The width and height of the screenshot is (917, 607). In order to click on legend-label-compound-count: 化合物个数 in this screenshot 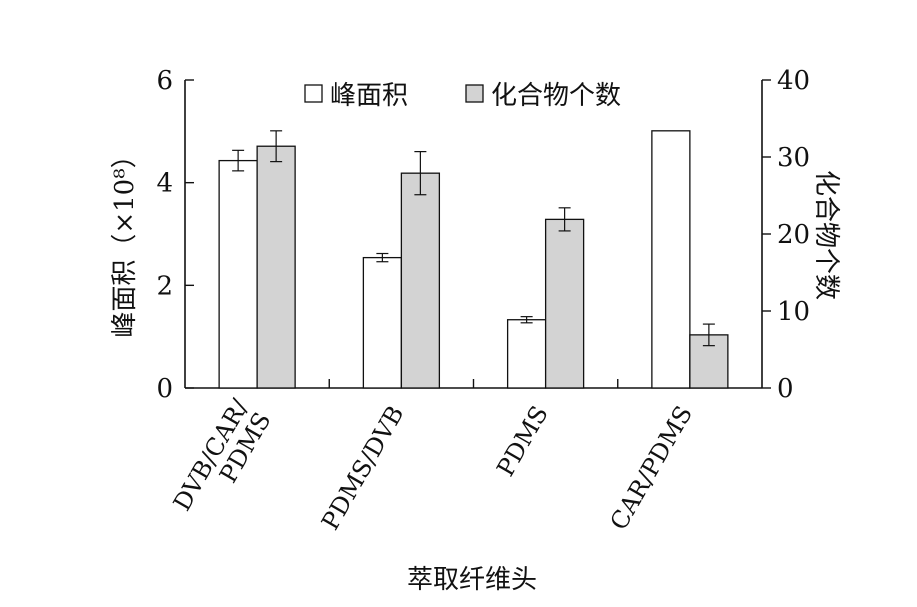, I will do `click(556, 96)`.